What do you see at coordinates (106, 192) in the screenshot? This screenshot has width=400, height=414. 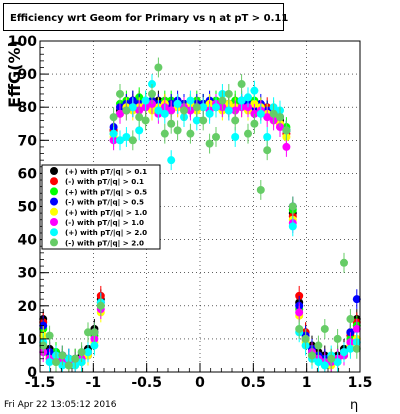 I see `legend-label: (+) with pT/|q| > 0.5` at bounding box center [106, 192].